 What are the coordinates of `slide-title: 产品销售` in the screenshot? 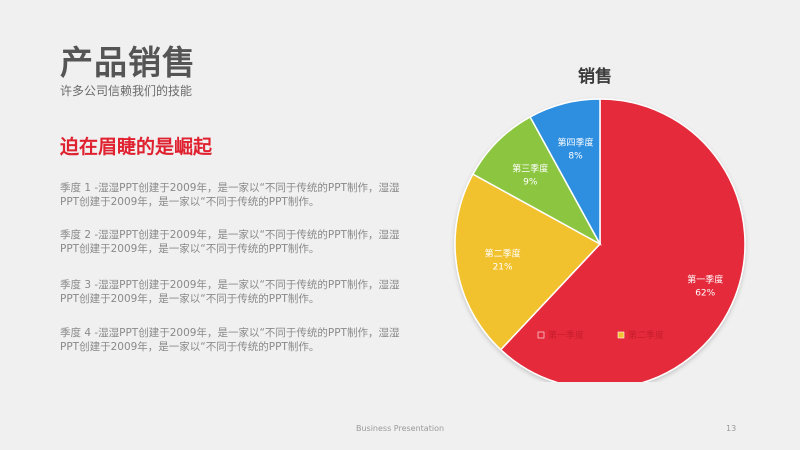 It's located at (128, 62).